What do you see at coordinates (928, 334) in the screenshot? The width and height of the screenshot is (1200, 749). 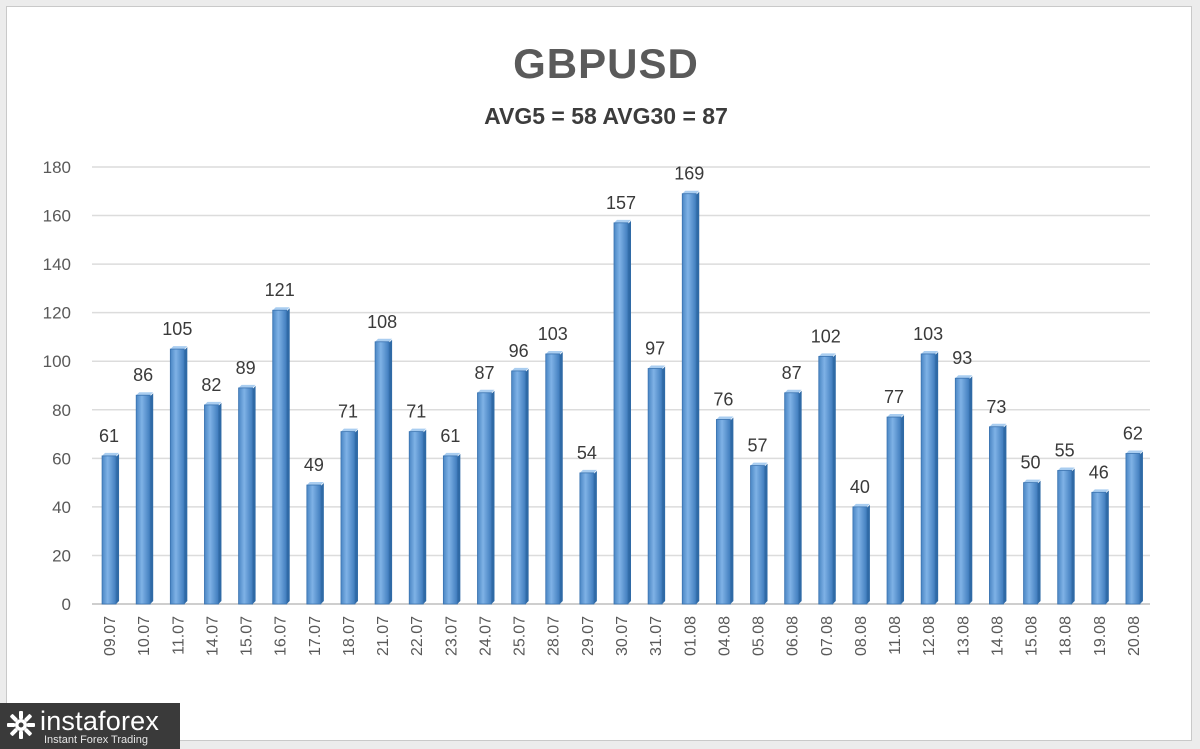 I see `data-label-12.08: 103` at bounding box center [928, 334].